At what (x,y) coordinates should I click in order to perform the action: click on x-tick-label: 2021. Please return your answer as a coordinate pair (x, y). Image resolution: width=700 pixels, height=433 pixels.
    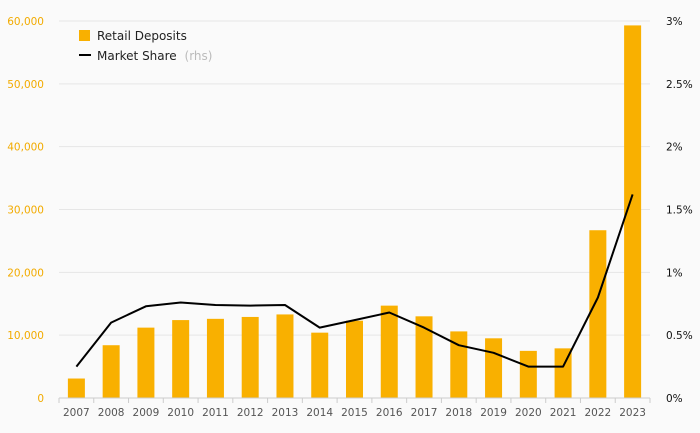
    Looking at the image, I should click on (563, 413).